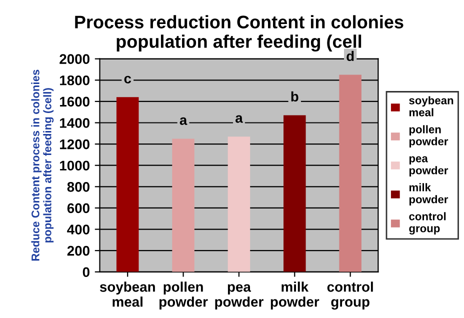 Image resolution: width=464 pixels, height=318 pixels. What do you see at coordinates (75, 101) in the screenshot?
I see `y-tick-label: 1600` at bounding box center [75, 101].